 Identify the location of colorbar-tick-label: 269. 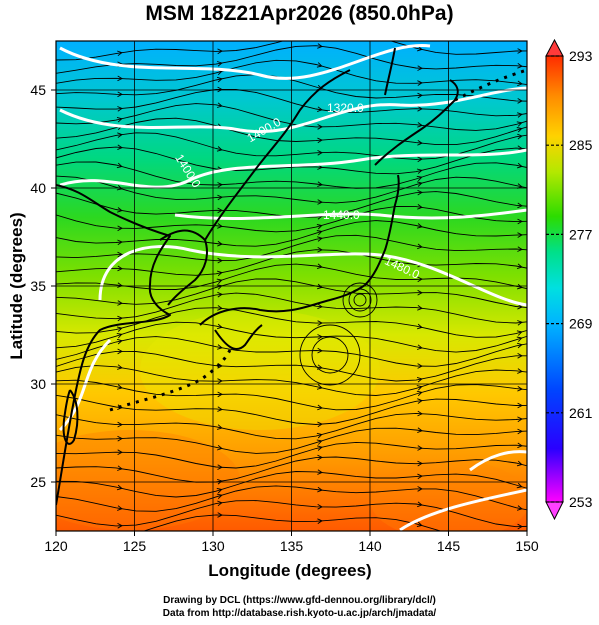
(581, 324).